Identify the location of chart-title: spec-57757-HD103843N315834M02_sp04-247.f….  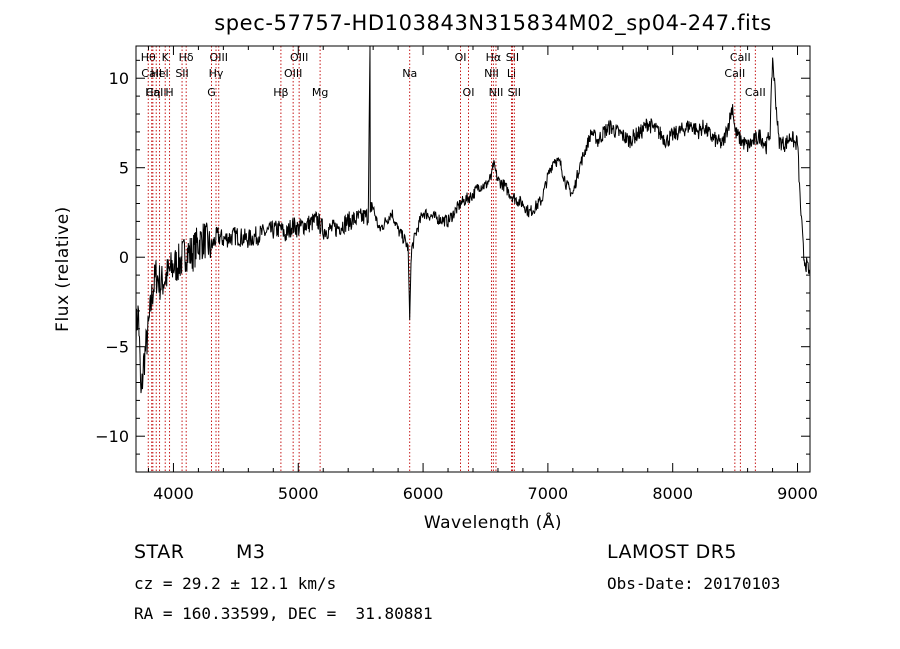
(493, 23).